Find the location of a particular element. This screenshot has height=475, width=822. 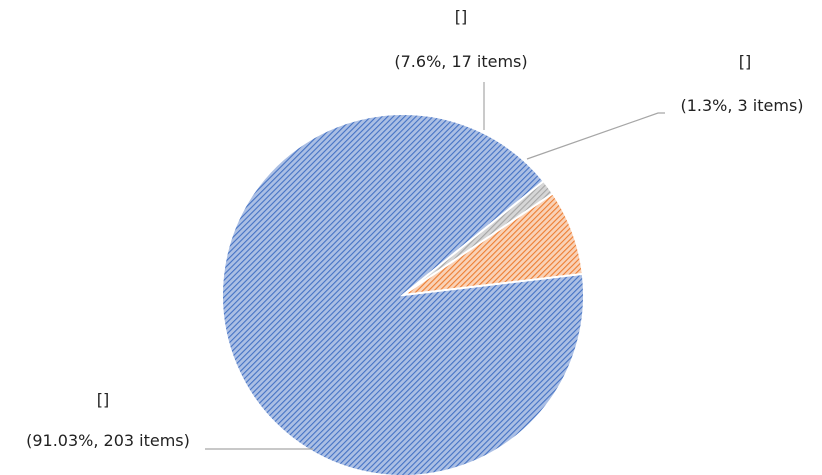

slice-name-0: [] is located at coordinates (103, 399).